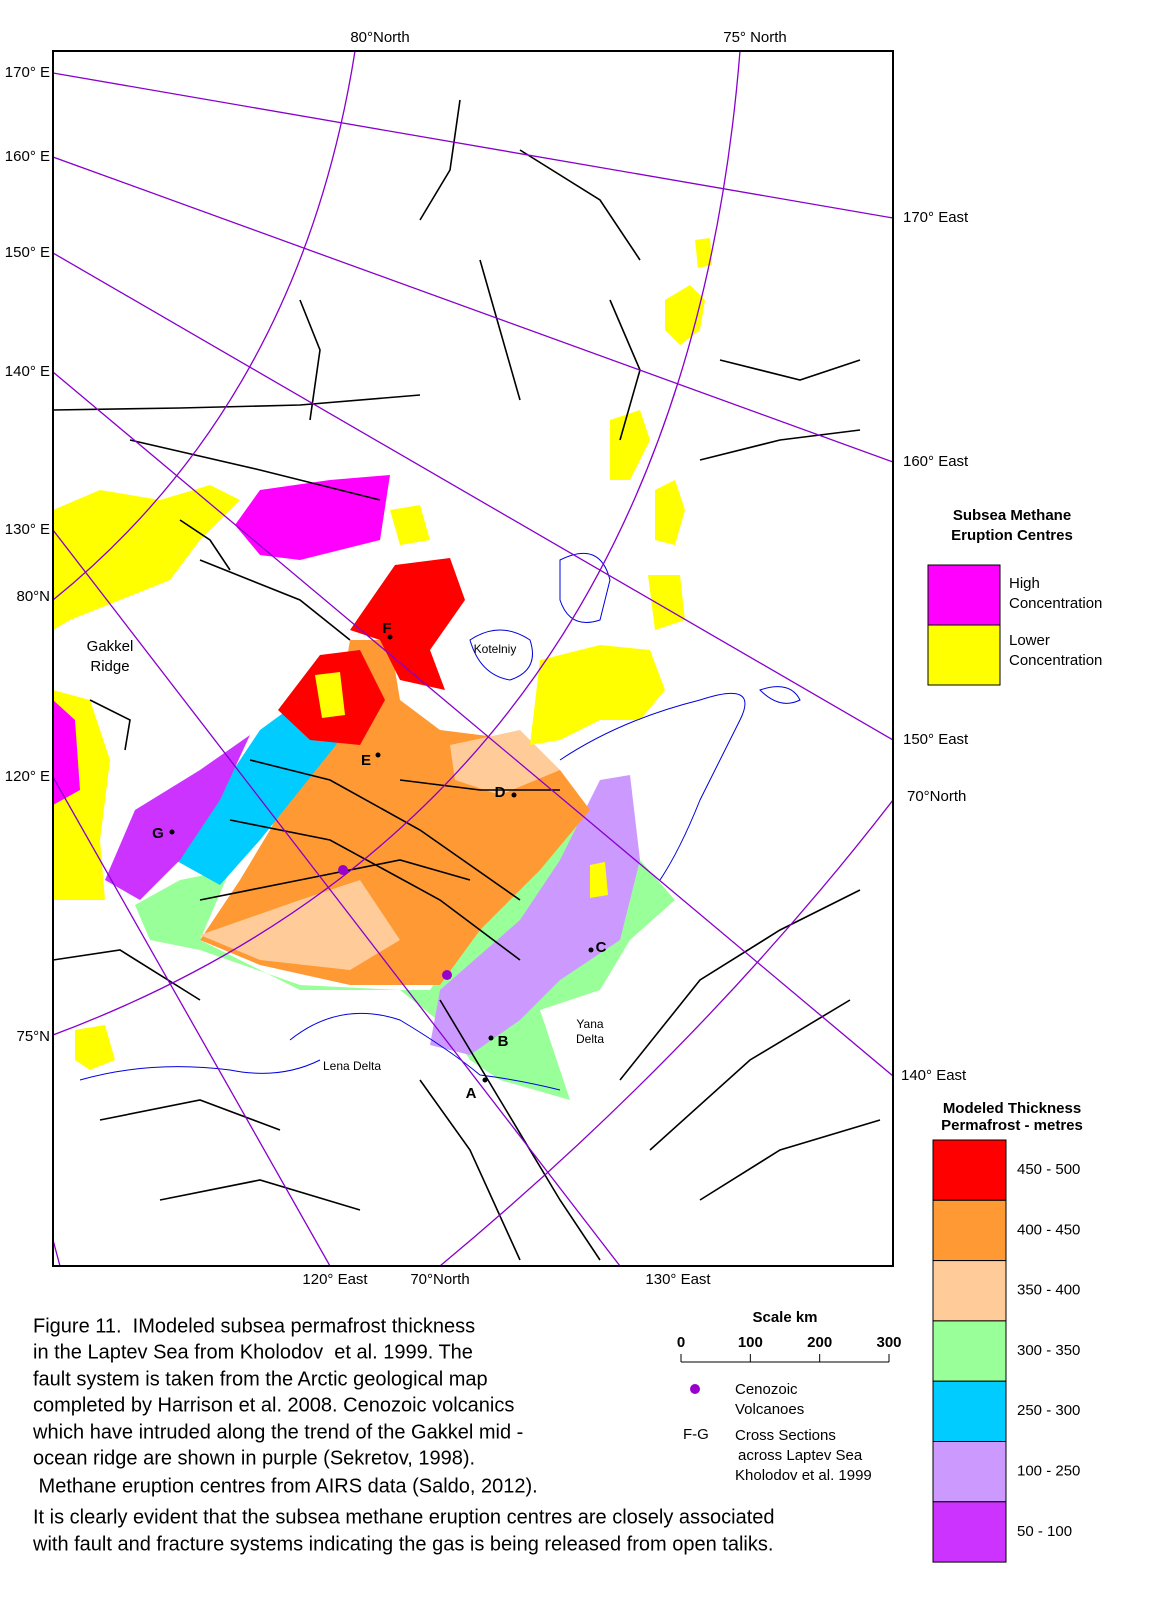 This screenshot has width=1155, height=1600. I want to click on point-label: F, so click(386, 628).